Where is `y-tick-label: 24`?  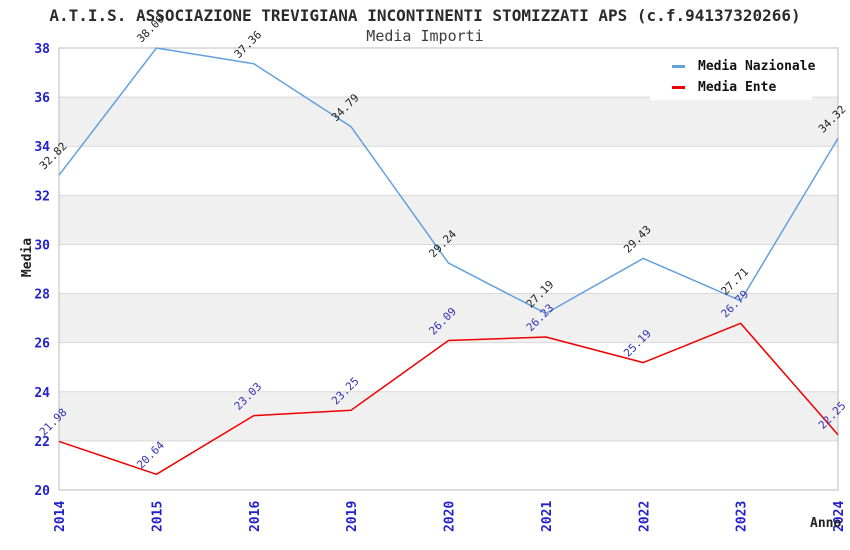 y-tick-label: 24 is located at coordinates (42, 393).